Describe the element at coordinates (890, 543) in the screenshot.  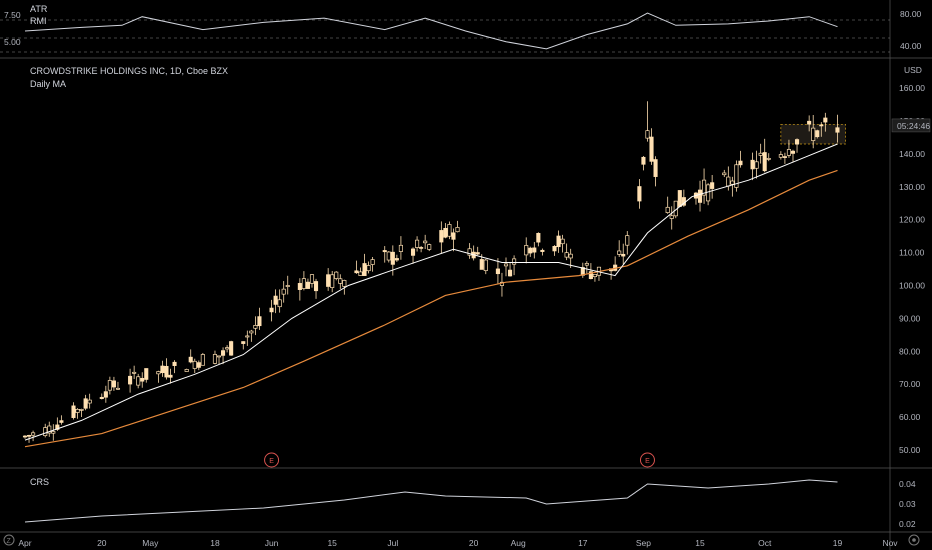
I see `time-tick: Nov` at that location.